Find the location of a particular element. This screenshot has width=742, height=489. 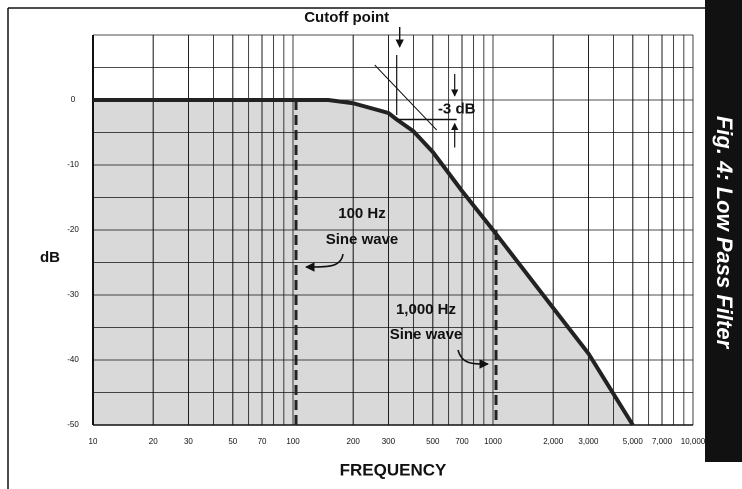

marker-label: 100 Hz is located at coordinates (362, 213).